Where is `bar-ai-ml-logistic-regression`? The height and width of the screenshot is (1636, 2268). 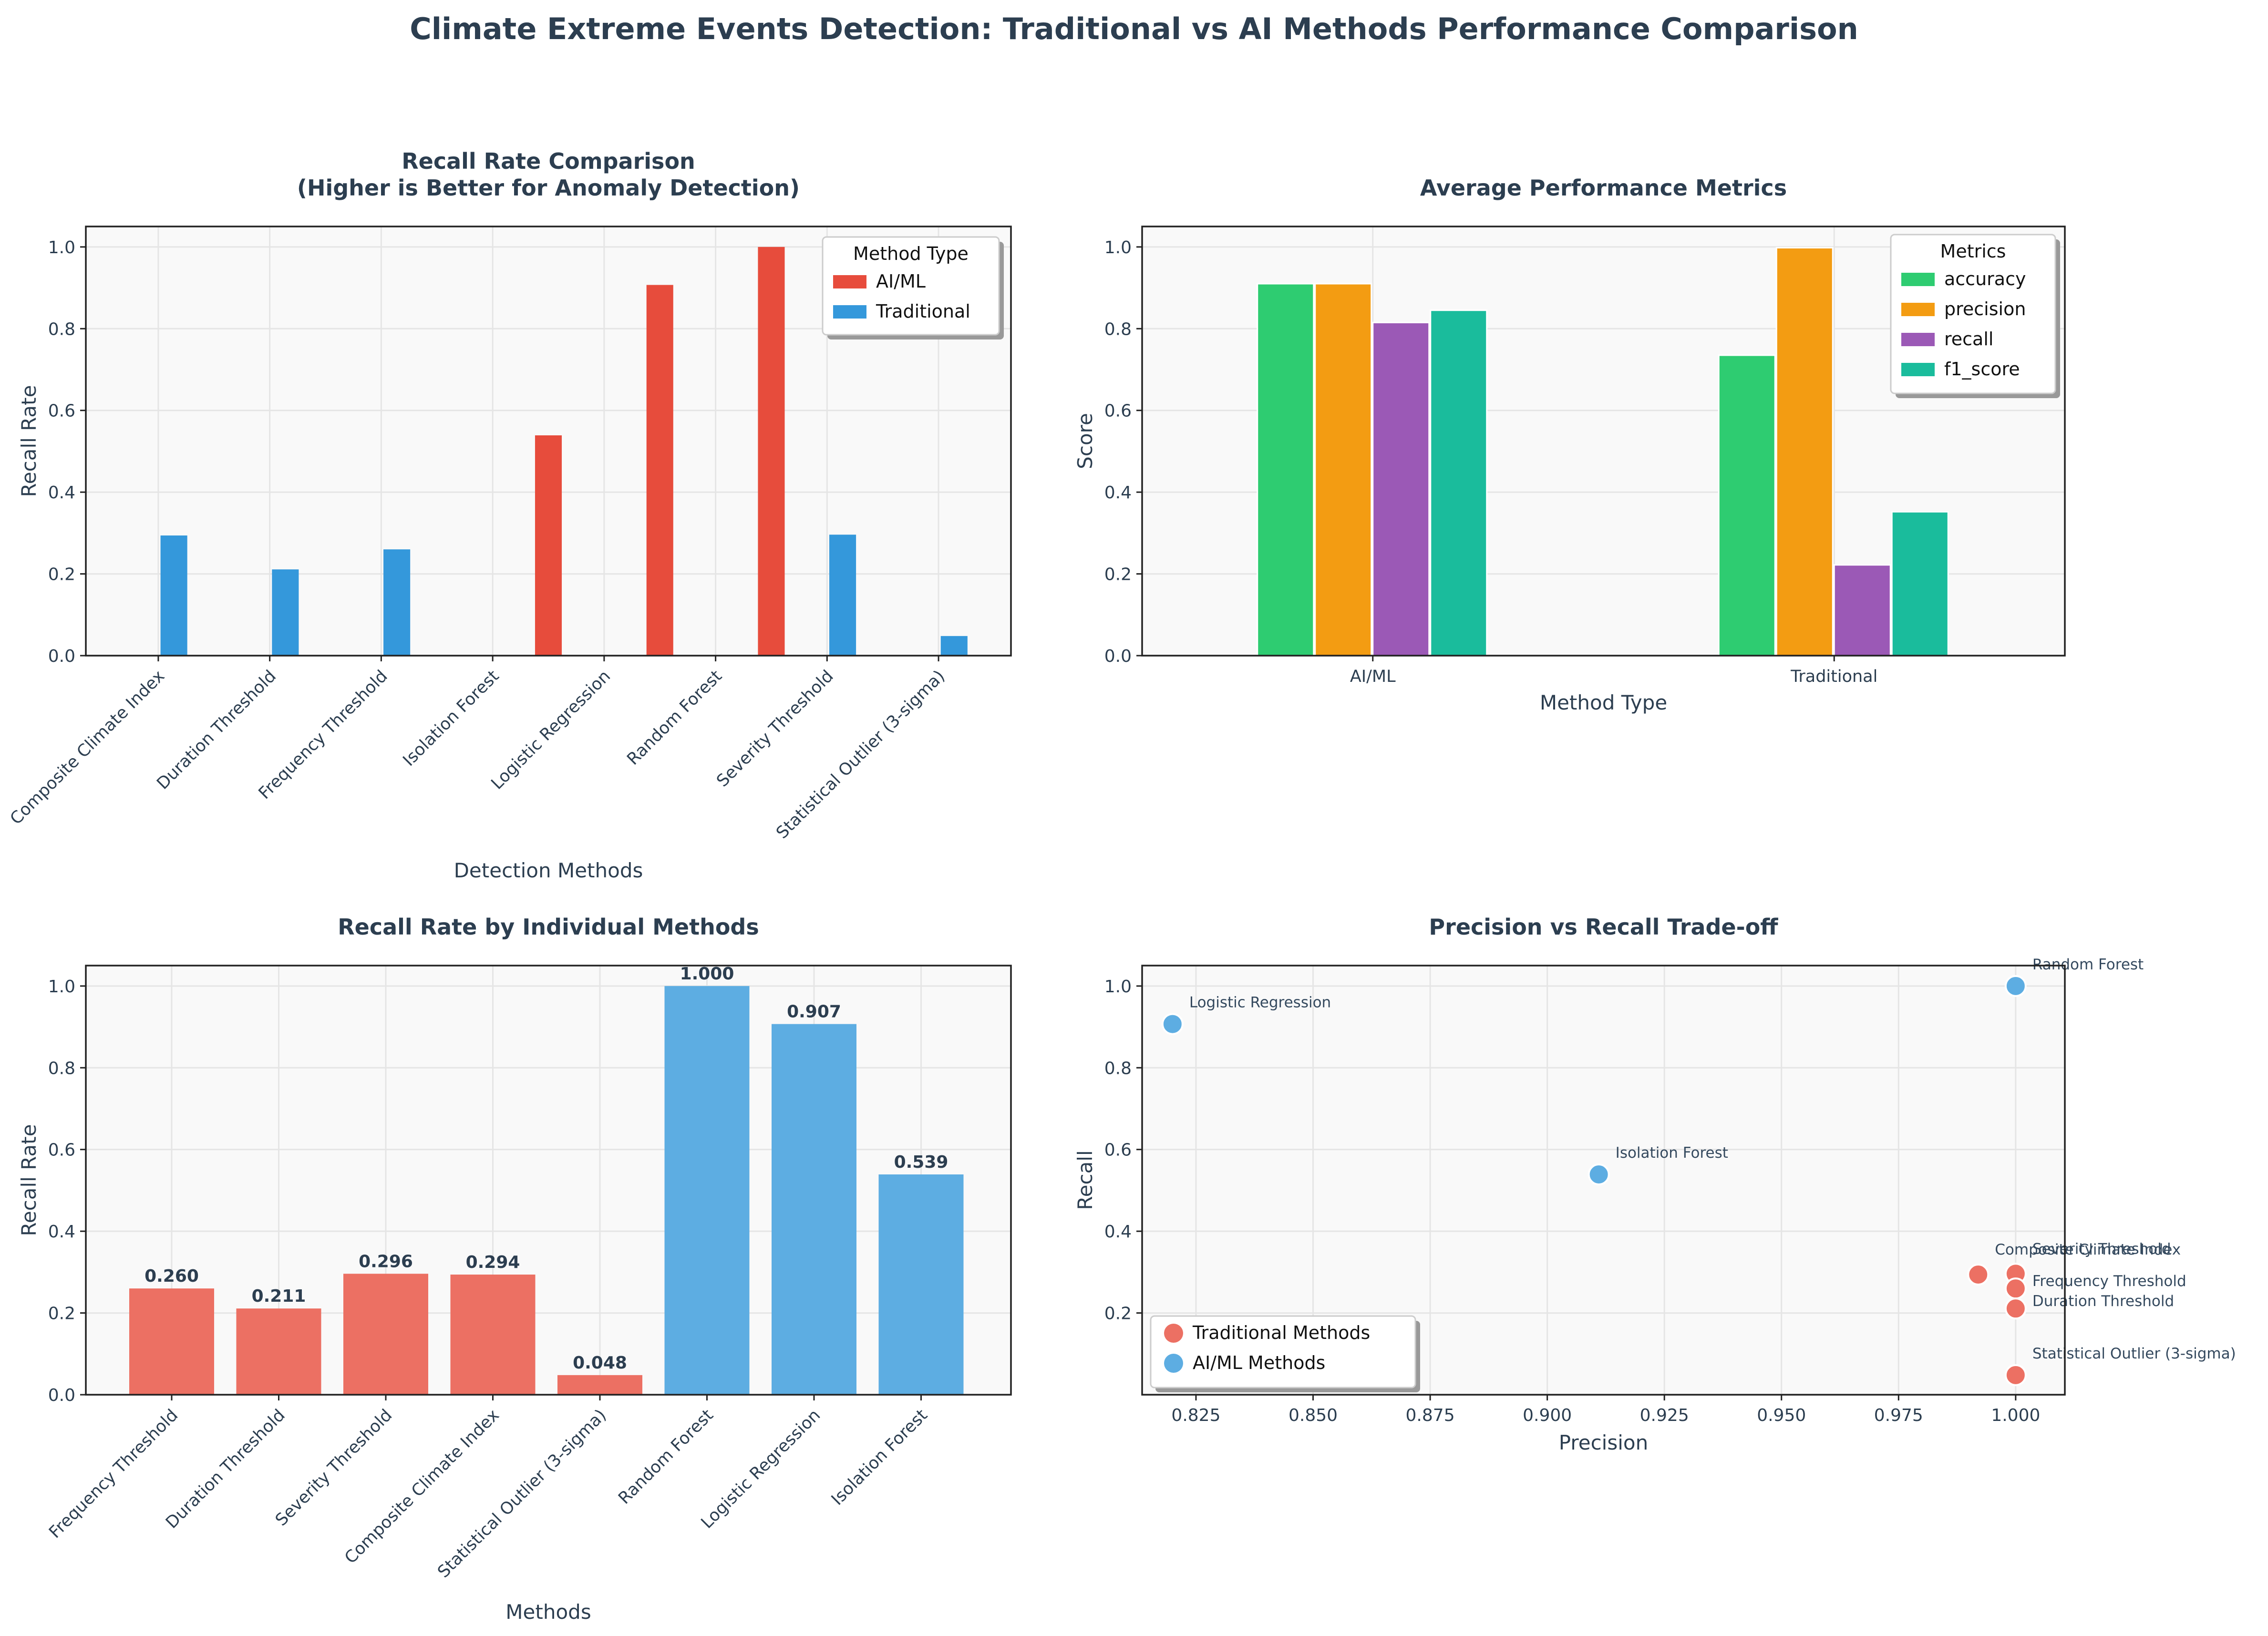
bar-ai-ml-logistic-regression is located at coordinates (659, 471).